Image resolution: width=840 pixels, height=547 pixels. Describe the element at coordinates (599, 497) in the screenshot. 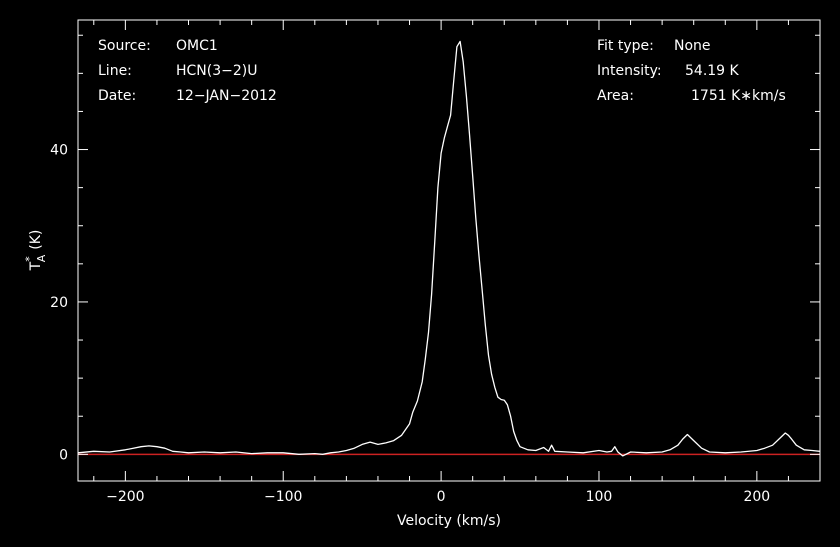

I see `x-tick-label: 100` at that location.